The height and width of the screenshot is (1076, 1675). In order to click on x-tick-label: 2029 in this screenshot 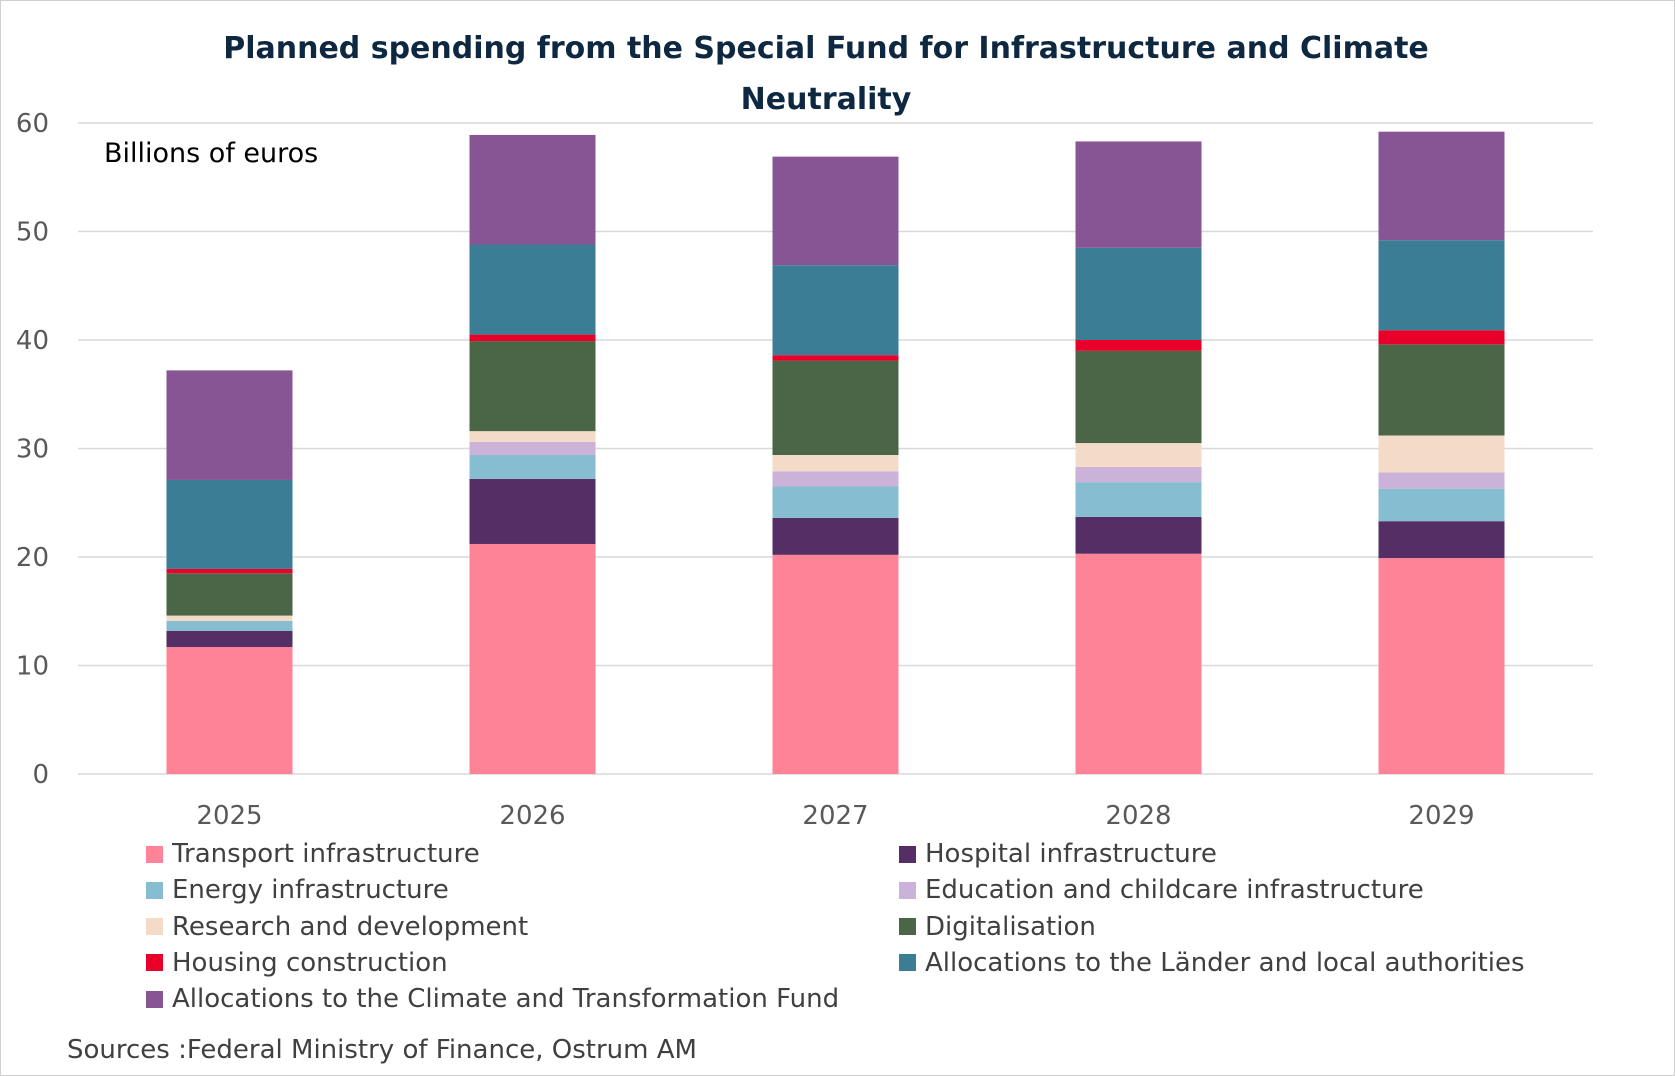, I will do `click(1441, 816)`.